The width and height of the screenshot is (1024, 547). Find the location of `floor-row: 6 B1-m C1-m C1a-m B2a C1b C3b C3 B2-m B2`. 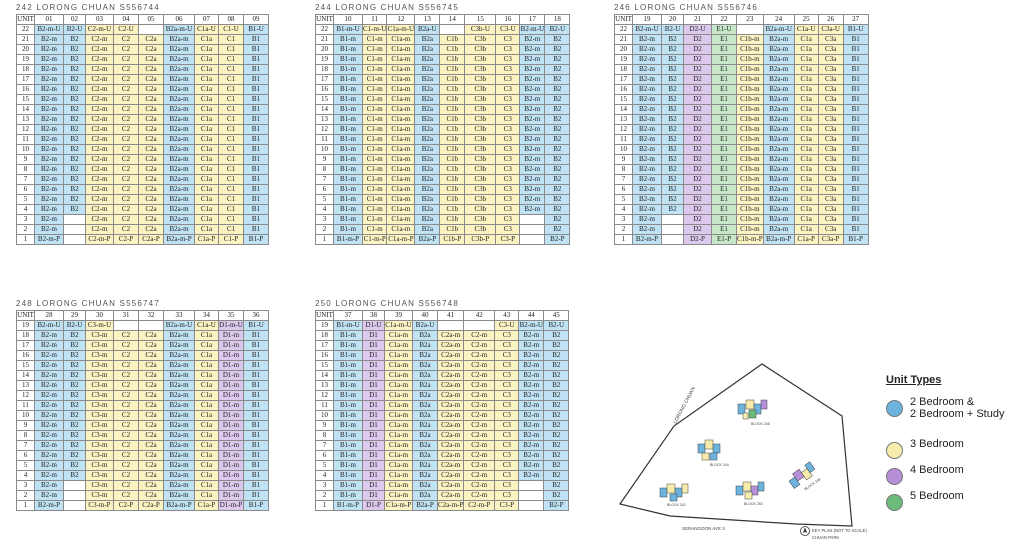

floor-row: 6 B1-m C1-m C1a-m B2a C1b C3b C3 B2-m B2 is located at coordinates (443, 189).